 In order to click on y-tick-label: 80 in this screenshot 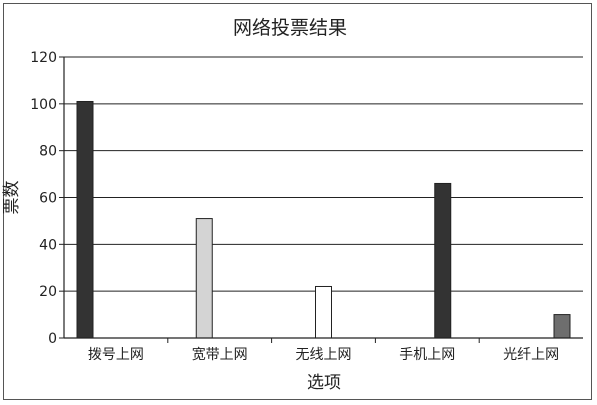, I will do `click(48, 152)`.